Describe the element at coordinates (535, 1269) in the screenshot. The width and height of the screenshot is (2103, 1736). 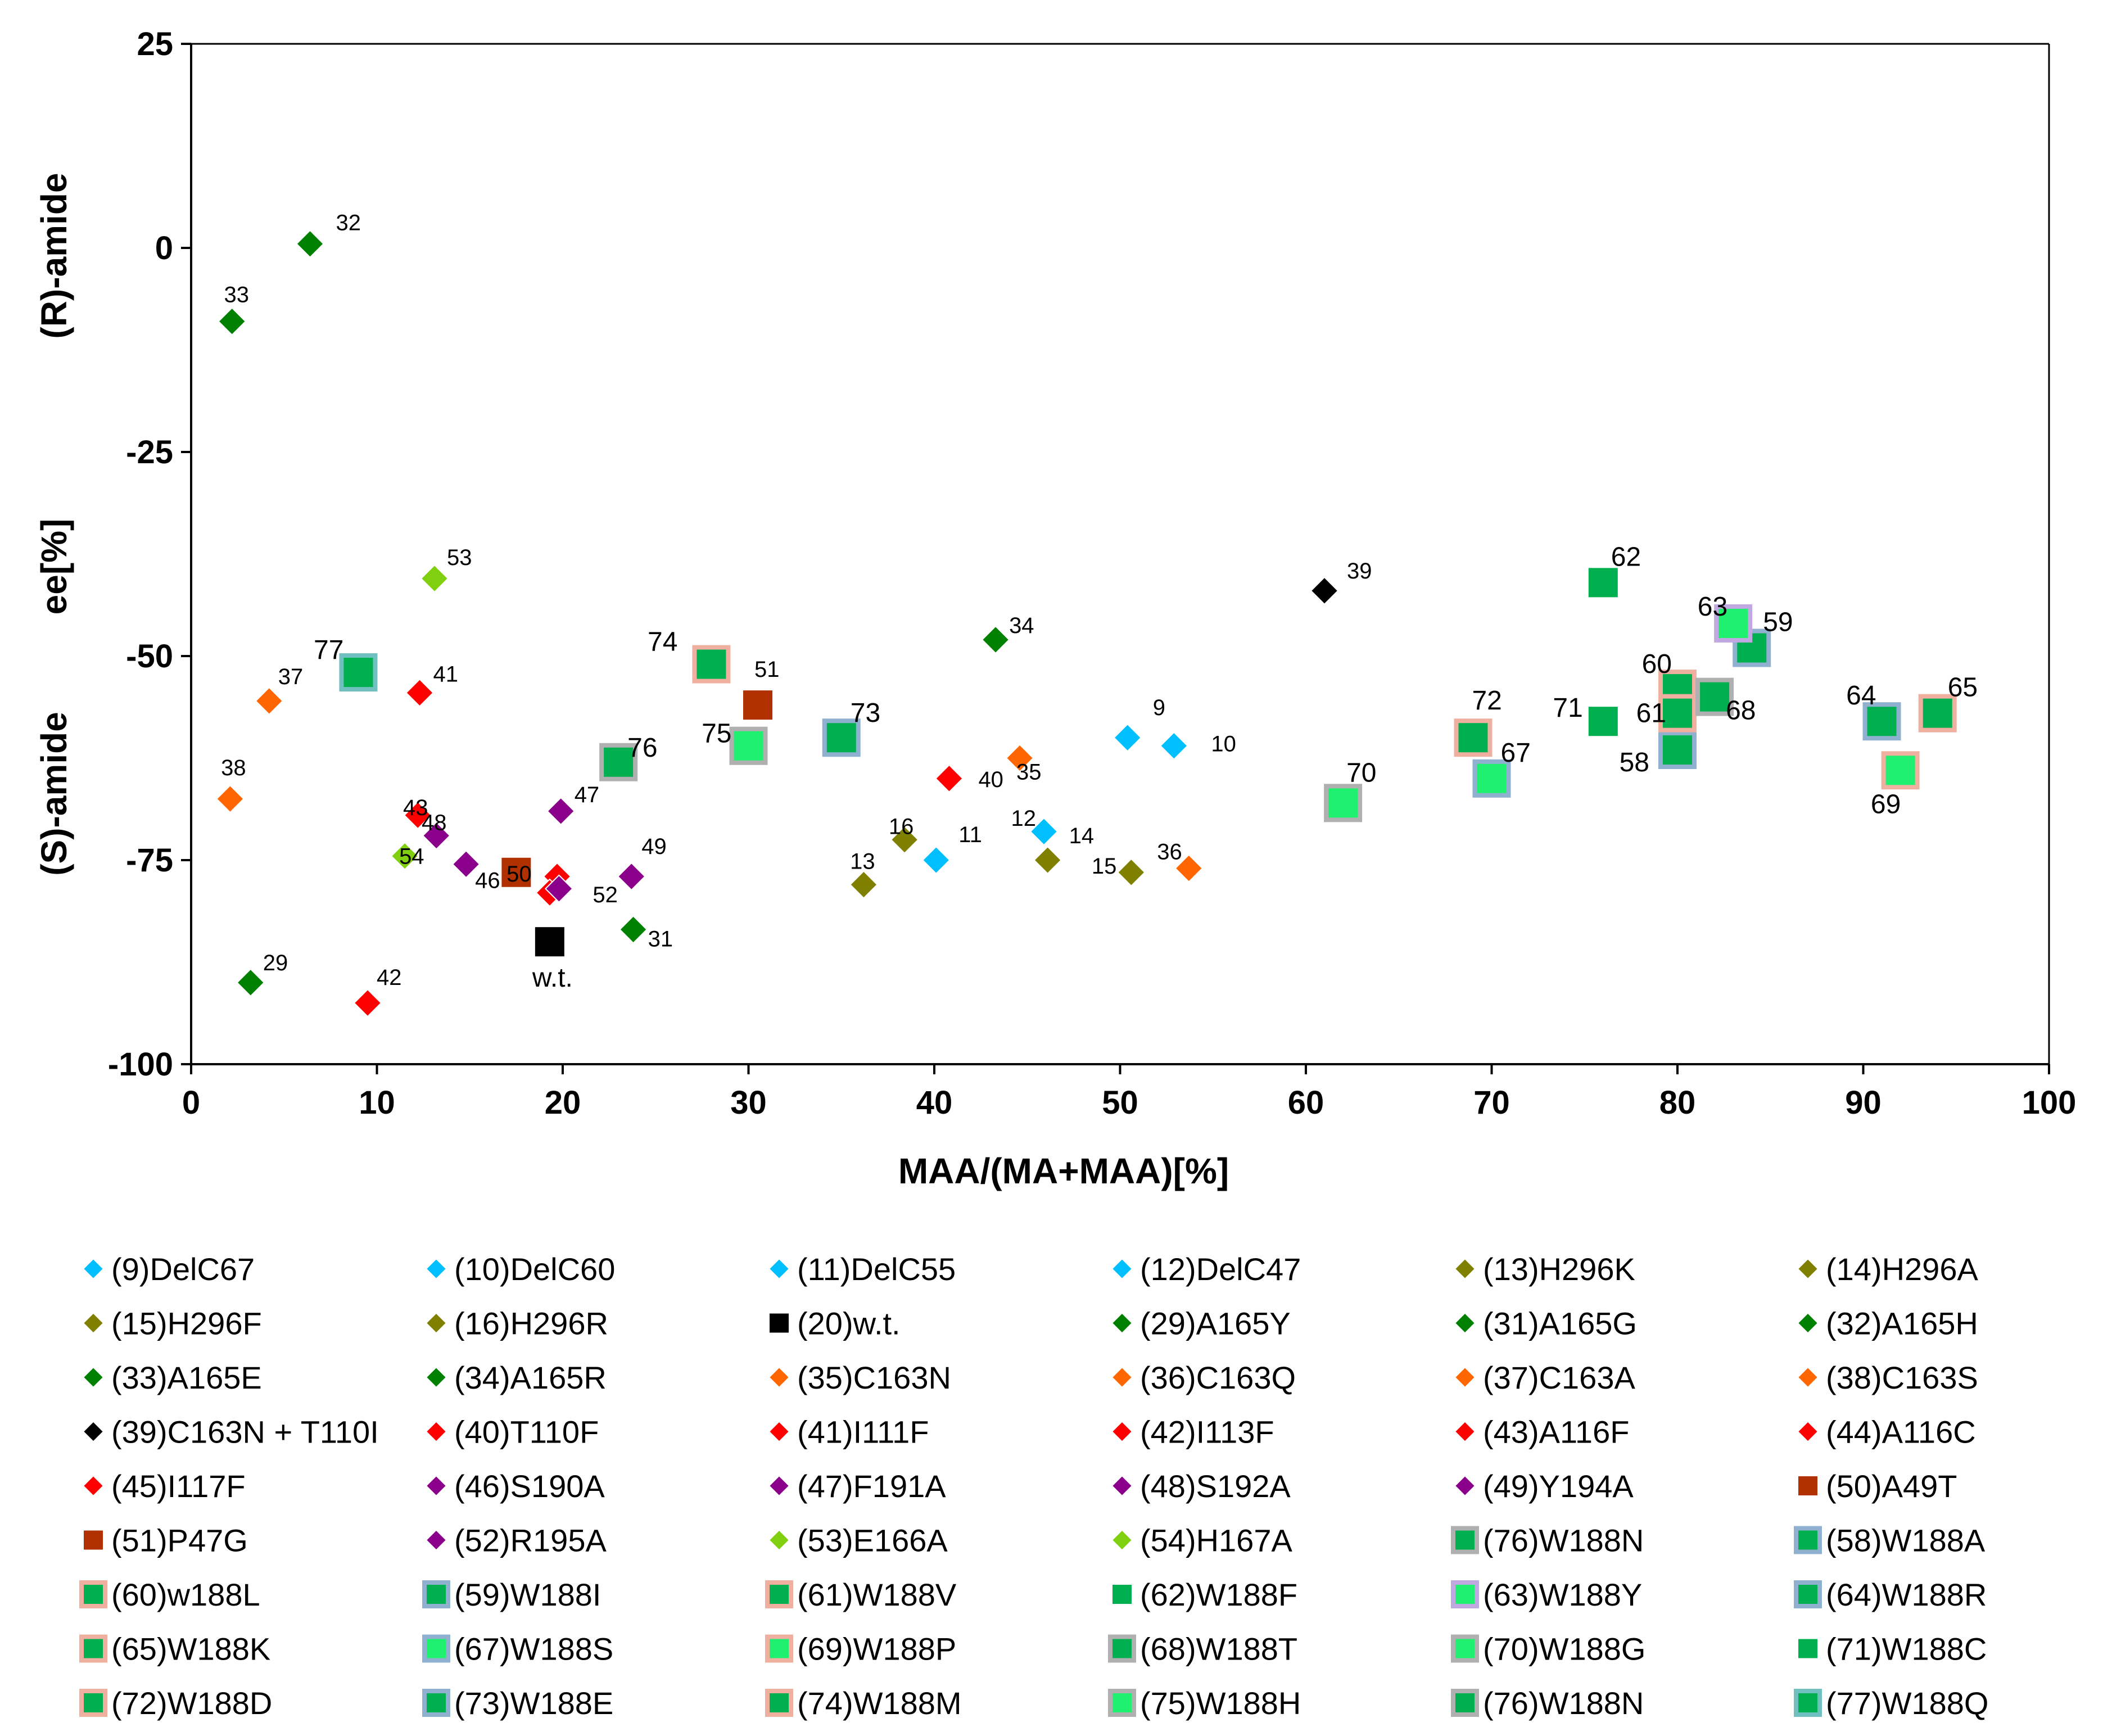
I see `legend-entry: (10)DelC60` at that location.